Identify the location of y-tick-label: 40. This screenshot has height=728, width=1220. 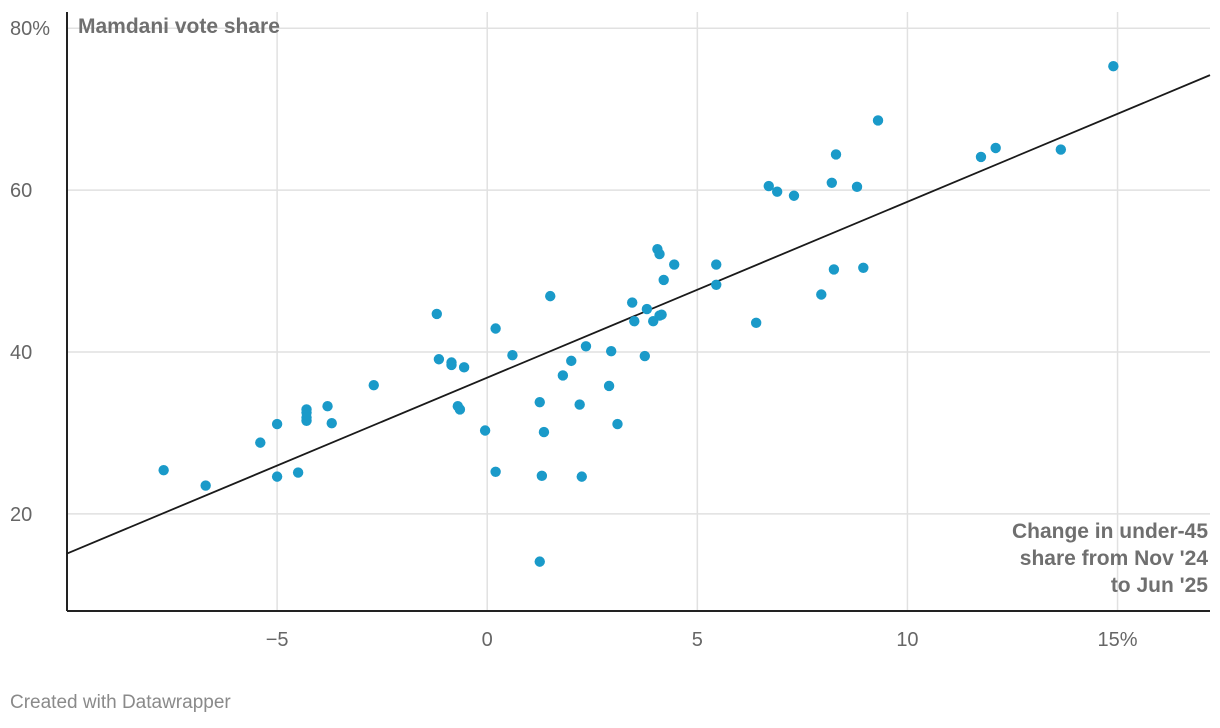
(21, 353).